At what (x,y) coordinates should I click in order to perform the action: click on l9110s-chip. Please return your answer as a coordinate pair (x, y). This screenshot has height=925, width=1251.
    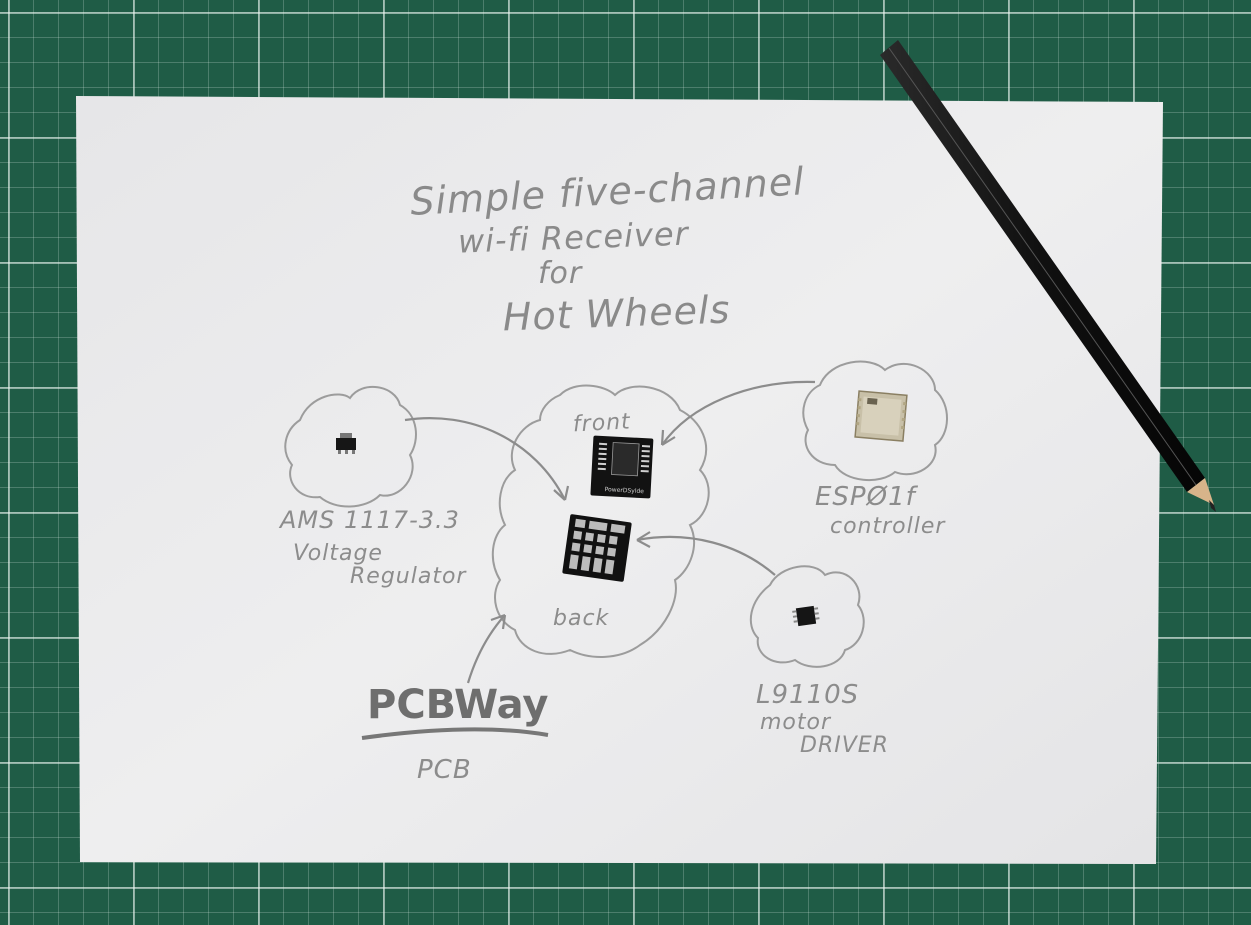
    Looking at the image, I should click on (806, 616).